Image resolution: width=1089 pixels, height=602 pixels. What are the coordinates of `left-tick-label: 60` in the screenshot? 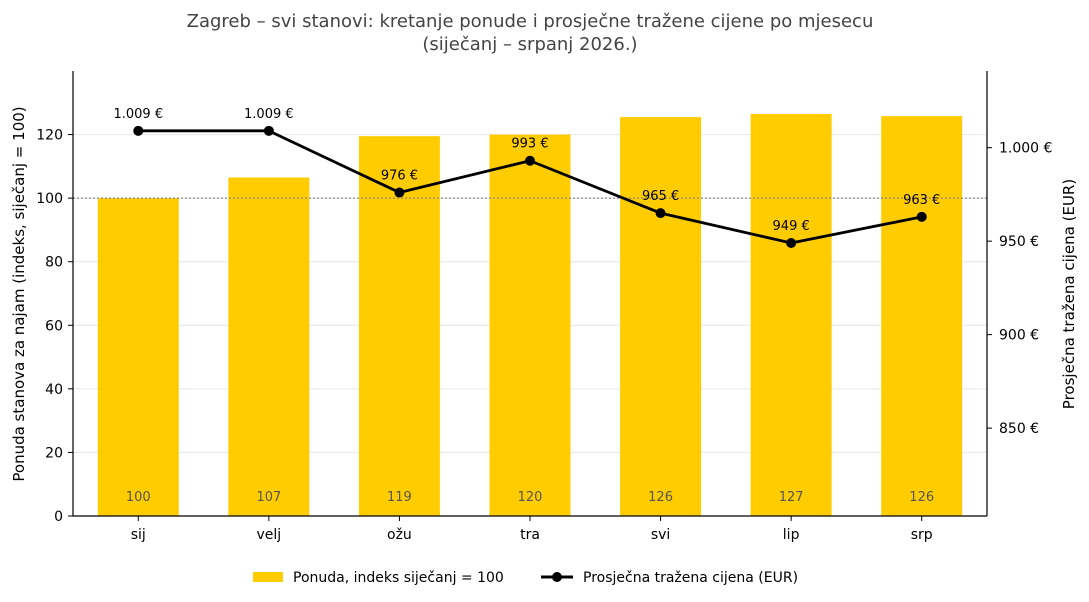 It's located at (54, 326).